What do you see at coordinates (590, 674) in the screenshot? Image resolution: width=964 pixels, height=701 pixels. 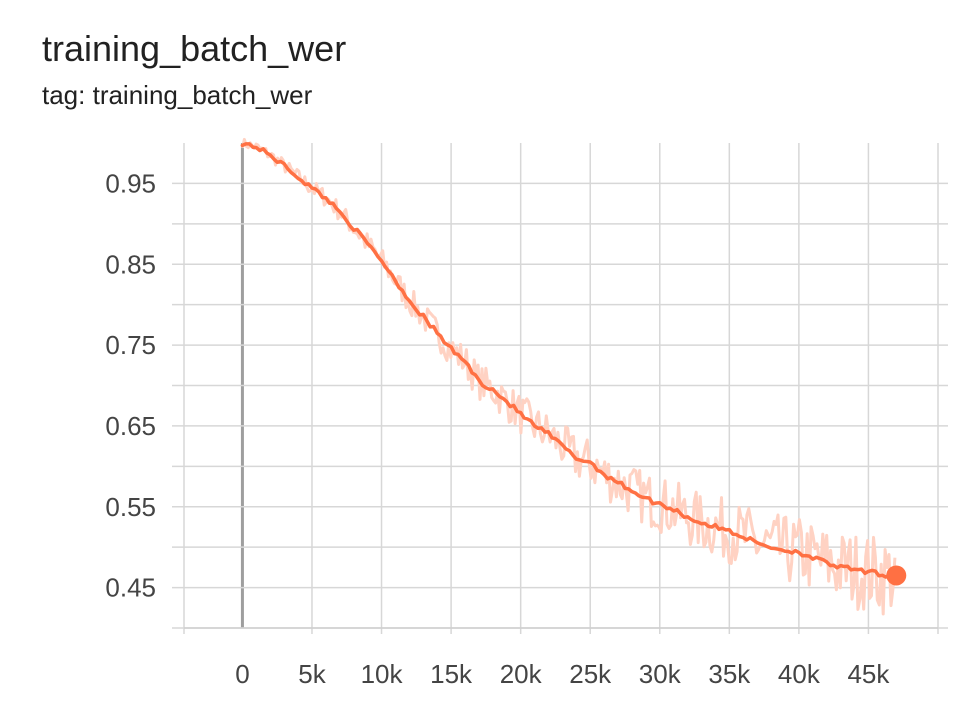 I see `x-tick-label: 25k` at bounding box center [590, 674].